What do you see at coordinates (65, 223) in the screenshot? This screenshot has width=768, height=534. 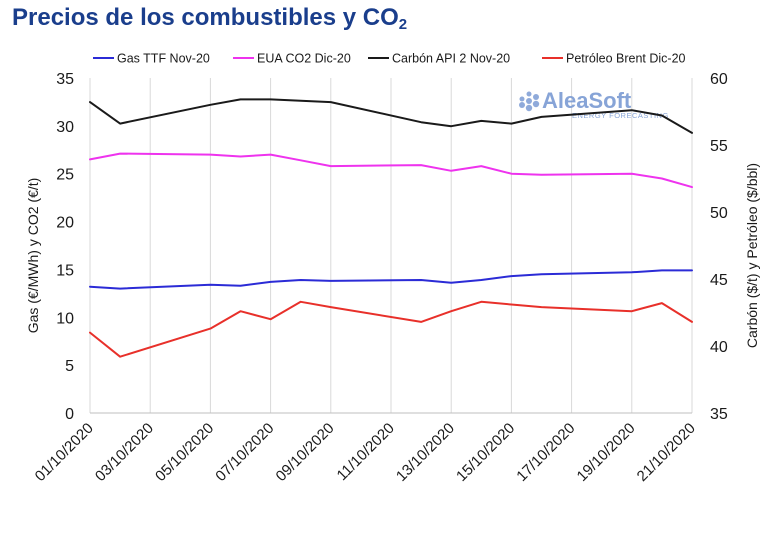 I see `y-left-tick-label: 20` at bounding box center [65, 223].